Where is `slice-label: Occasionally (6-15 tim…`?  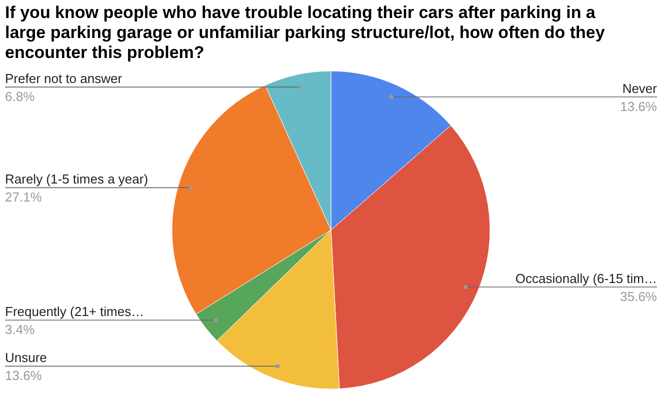 slice-label: Occasionally (6-15 tim… is located at coordinates (586, 278).